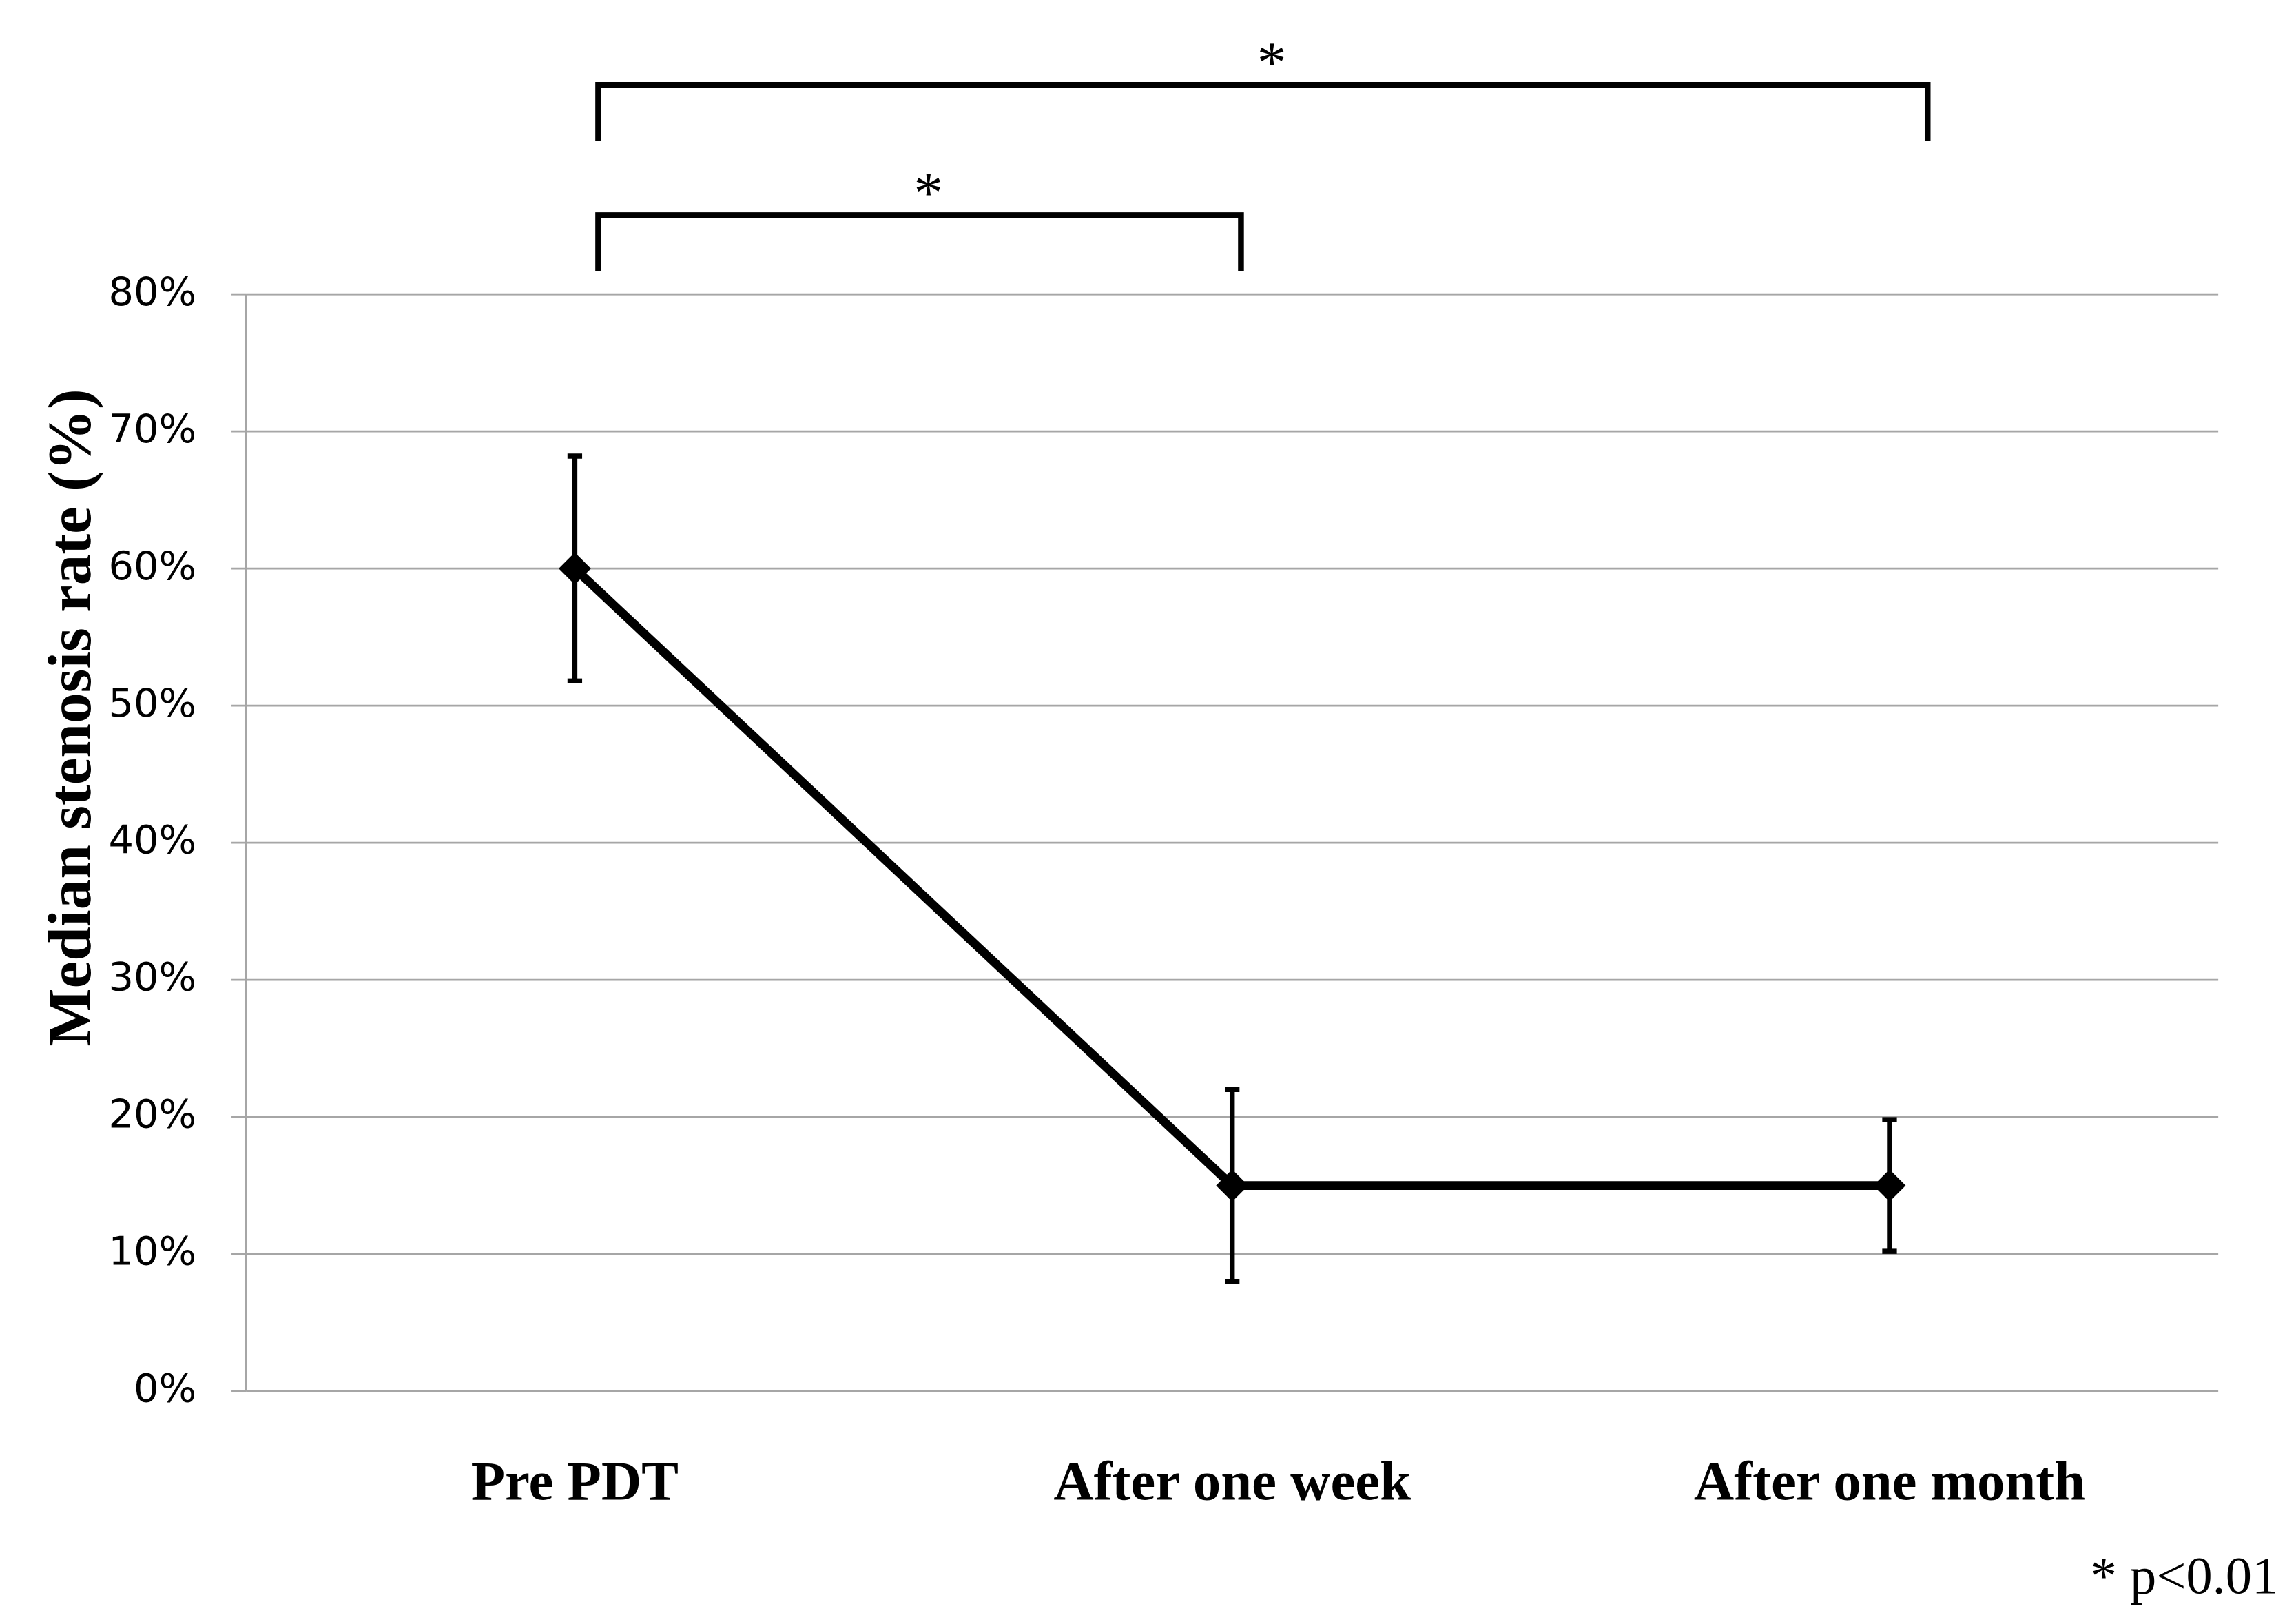 The image size is (2296, 1624). I want to click on y-tick-label: 80%, so click(152, 292).